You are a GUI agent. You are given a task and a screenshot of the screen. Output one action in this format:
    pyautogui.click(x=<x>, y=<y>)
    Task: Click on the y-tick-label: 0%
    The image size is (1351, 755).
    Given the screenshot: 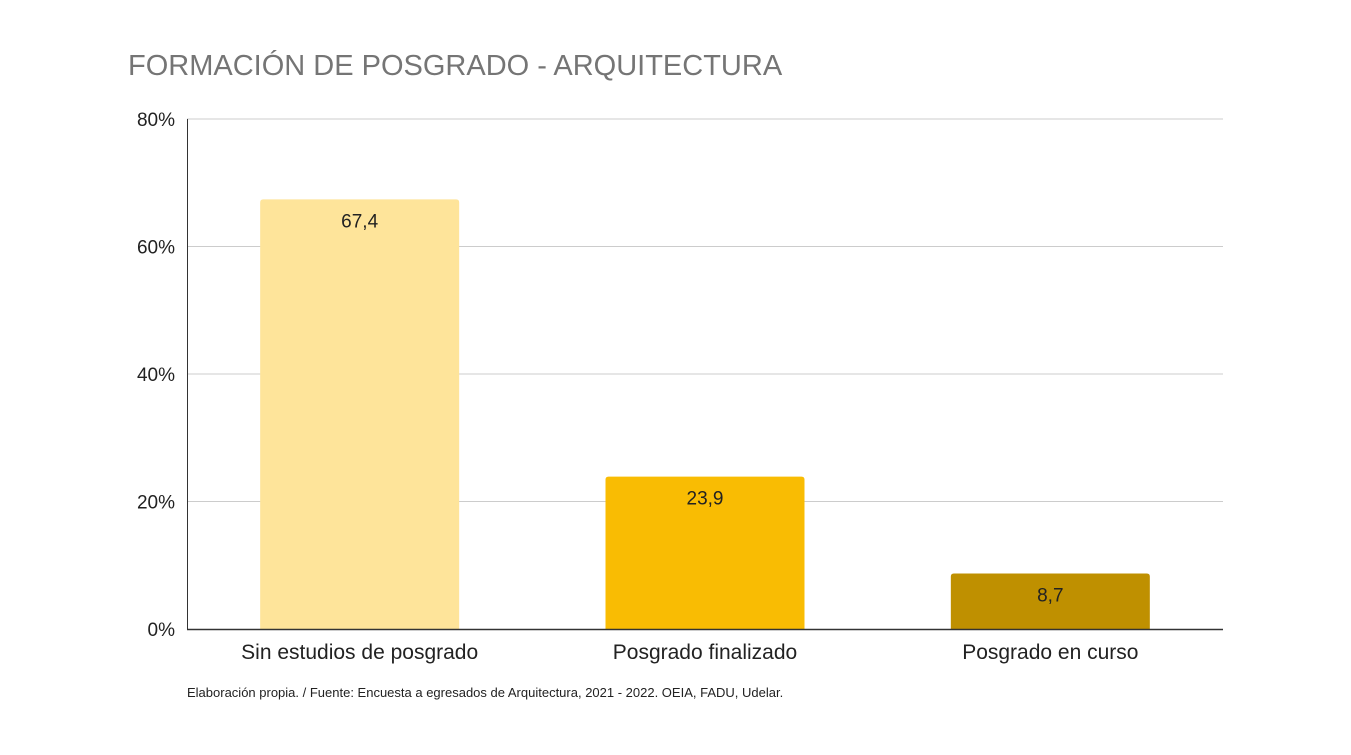 What is the action you would take?
    pyautogui.click(x=162, y=630)
    